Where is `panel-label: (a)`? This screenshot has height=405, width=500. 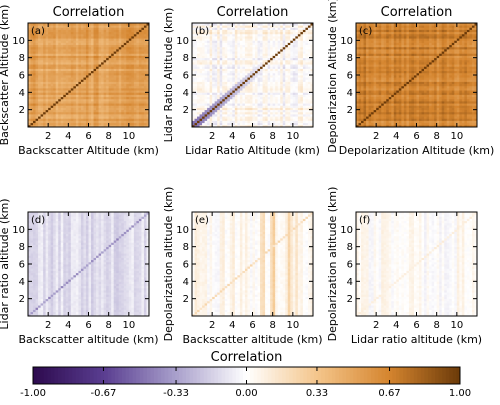
panel-label: (a) is located at coordinates (38, 31).